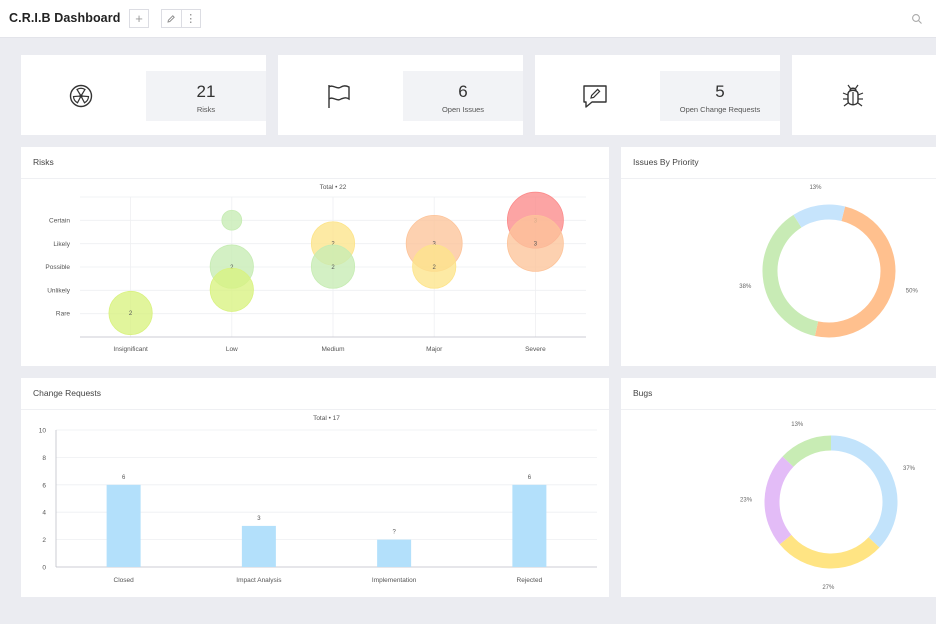 The width and height of the screenshot is (936, 624). I want to click on kpi-card-bugs, so click(864, 95).